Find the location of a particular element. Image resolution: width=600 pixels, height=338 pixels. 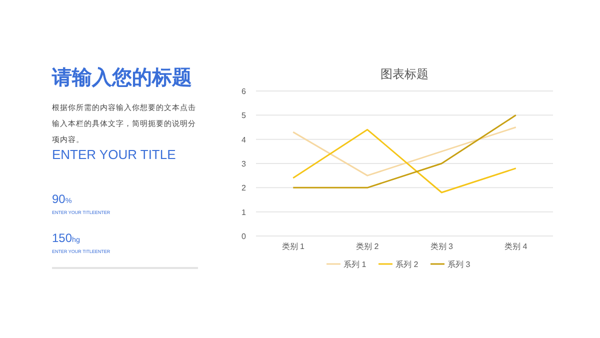

y-tick-label: 3 is located at coordinates (244, 164).